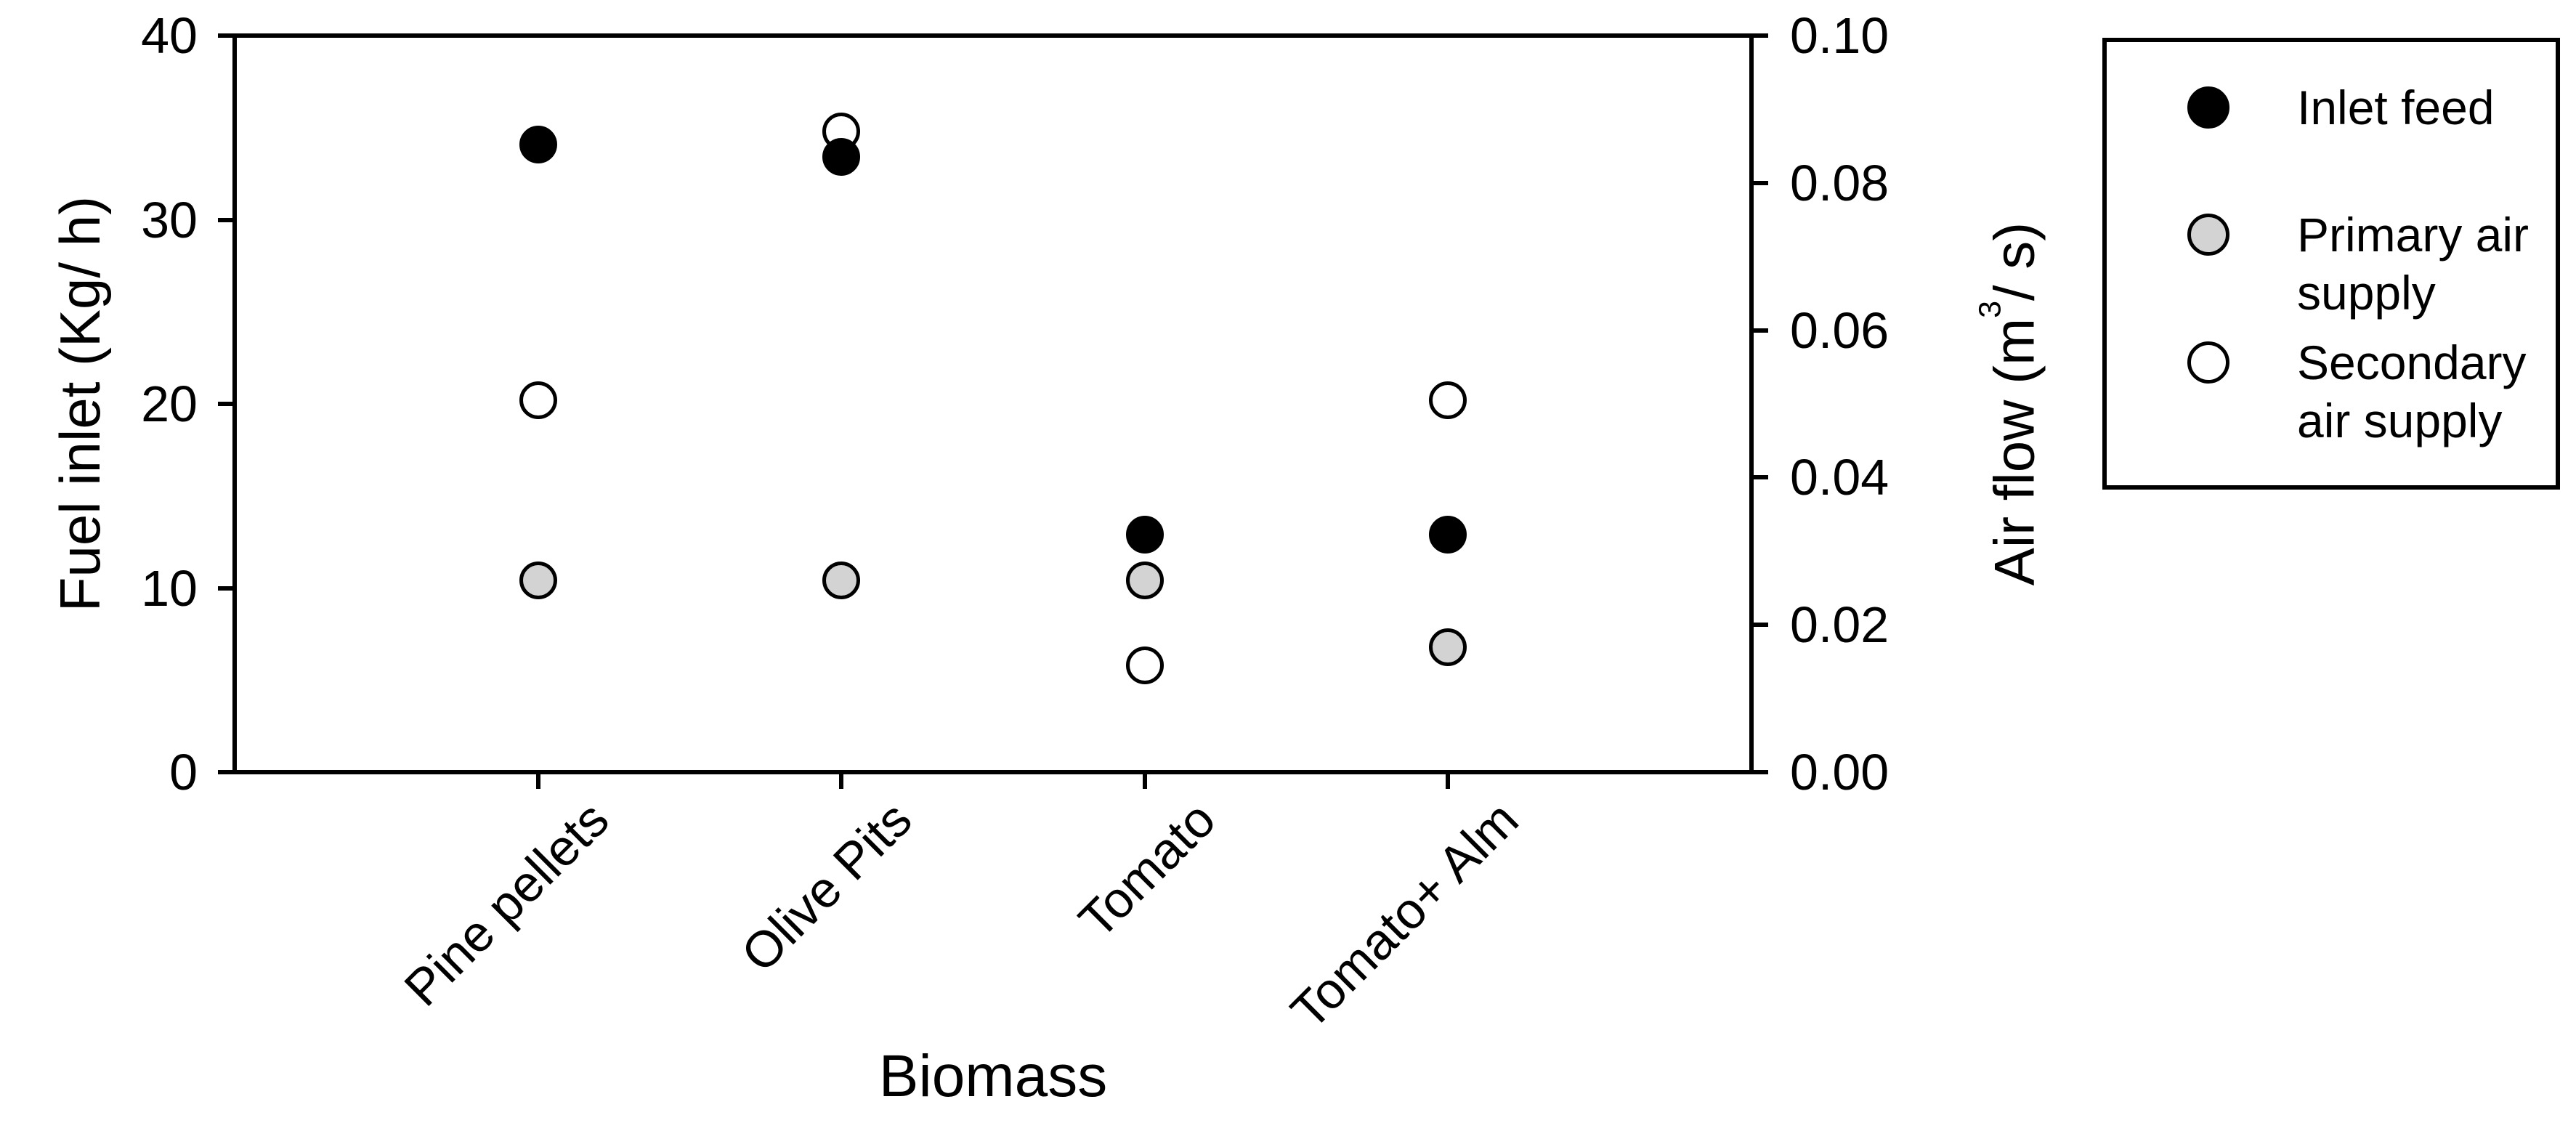 The height and width of the screenshot is (1139, 2576). I want to click on y-left-tick-label: 20, so click(169, 404).